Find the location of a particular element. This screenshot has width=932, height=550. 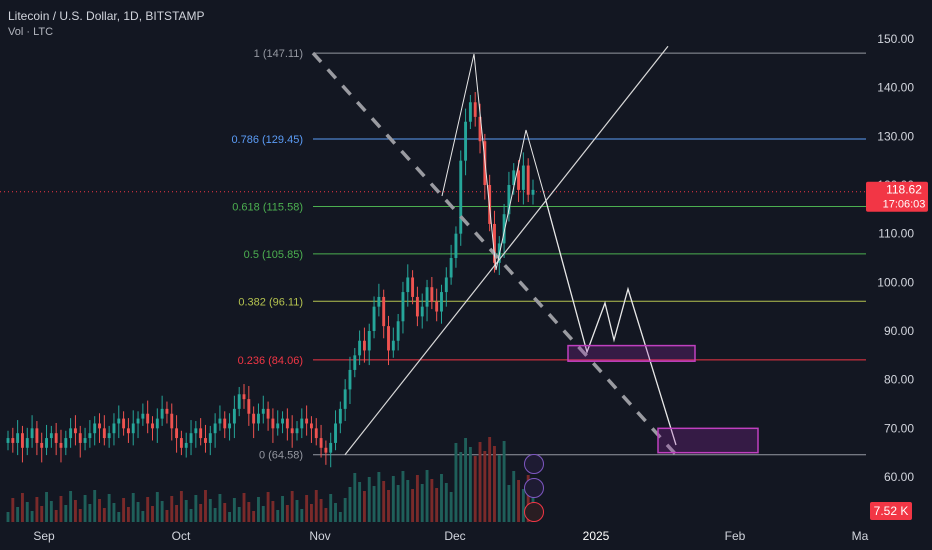

lightning-icon is located at coordinates (534, 488).